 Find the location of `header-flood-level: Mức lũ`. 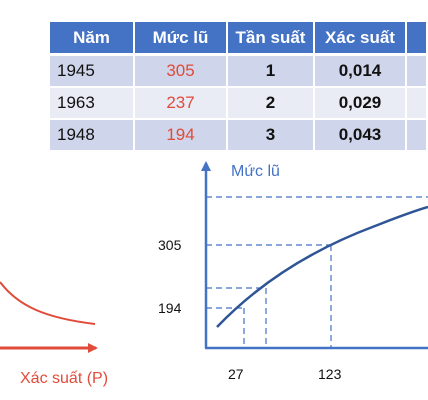

header-flood-level: Mức lũ is located at coordinates (181, 39).